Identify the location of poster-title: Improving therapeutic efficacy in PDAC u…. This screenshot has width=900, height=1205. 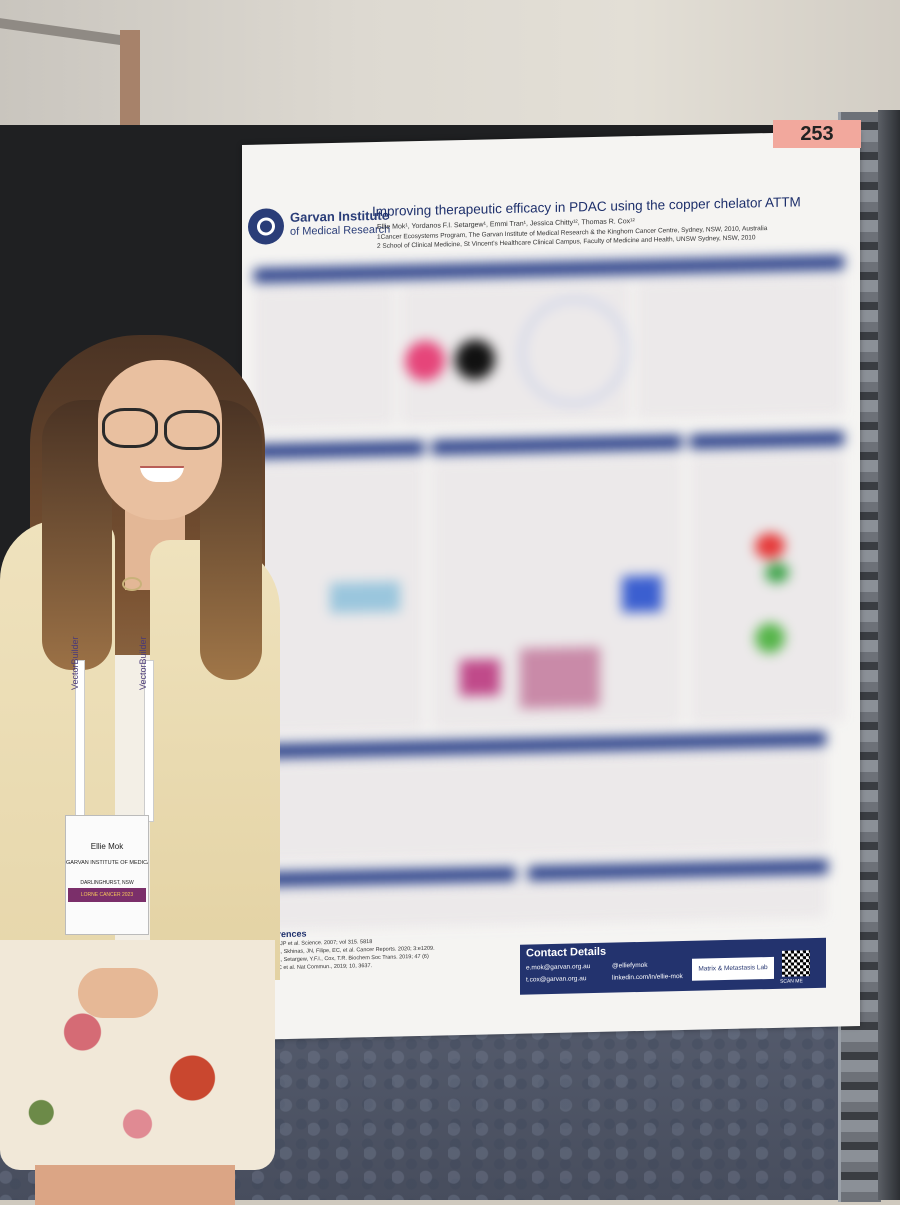
(586, 207).